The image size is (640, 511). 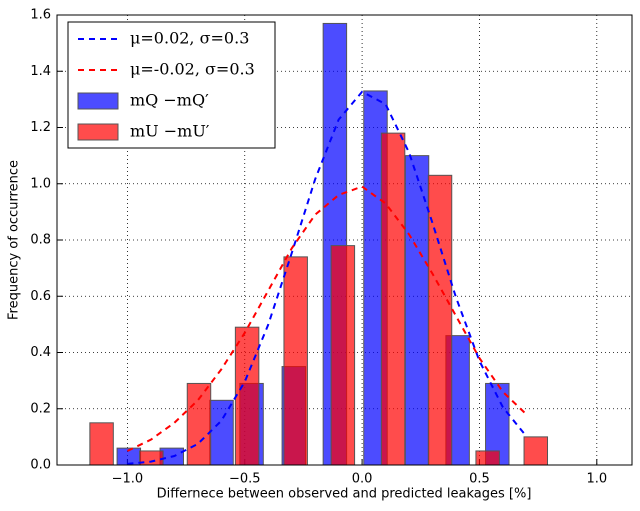 I want to click on y-tick-label: 0.4, so click(x=40, y=352).